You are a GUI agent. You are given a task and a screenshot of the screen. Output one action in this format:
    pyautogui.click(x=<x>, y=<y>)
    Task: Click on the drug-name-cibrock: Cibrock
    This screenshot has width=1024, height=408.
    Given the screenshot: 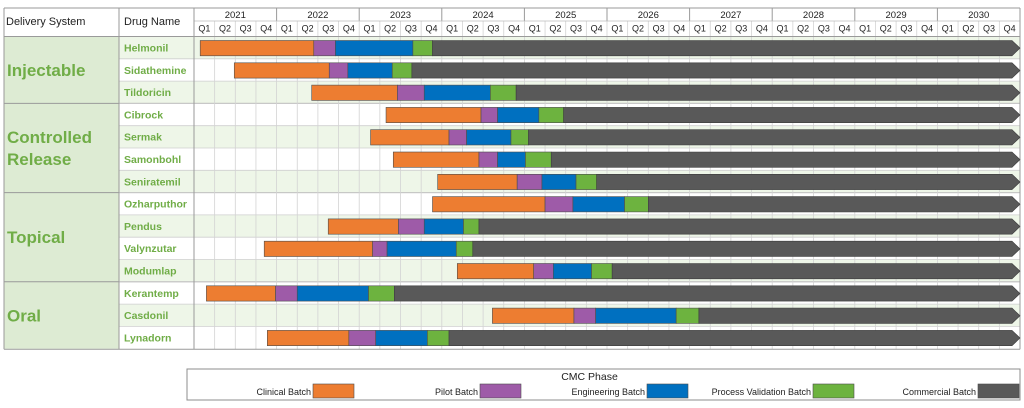 What is the action you would take?
    pyautogui.click(x=143, y=115)
    